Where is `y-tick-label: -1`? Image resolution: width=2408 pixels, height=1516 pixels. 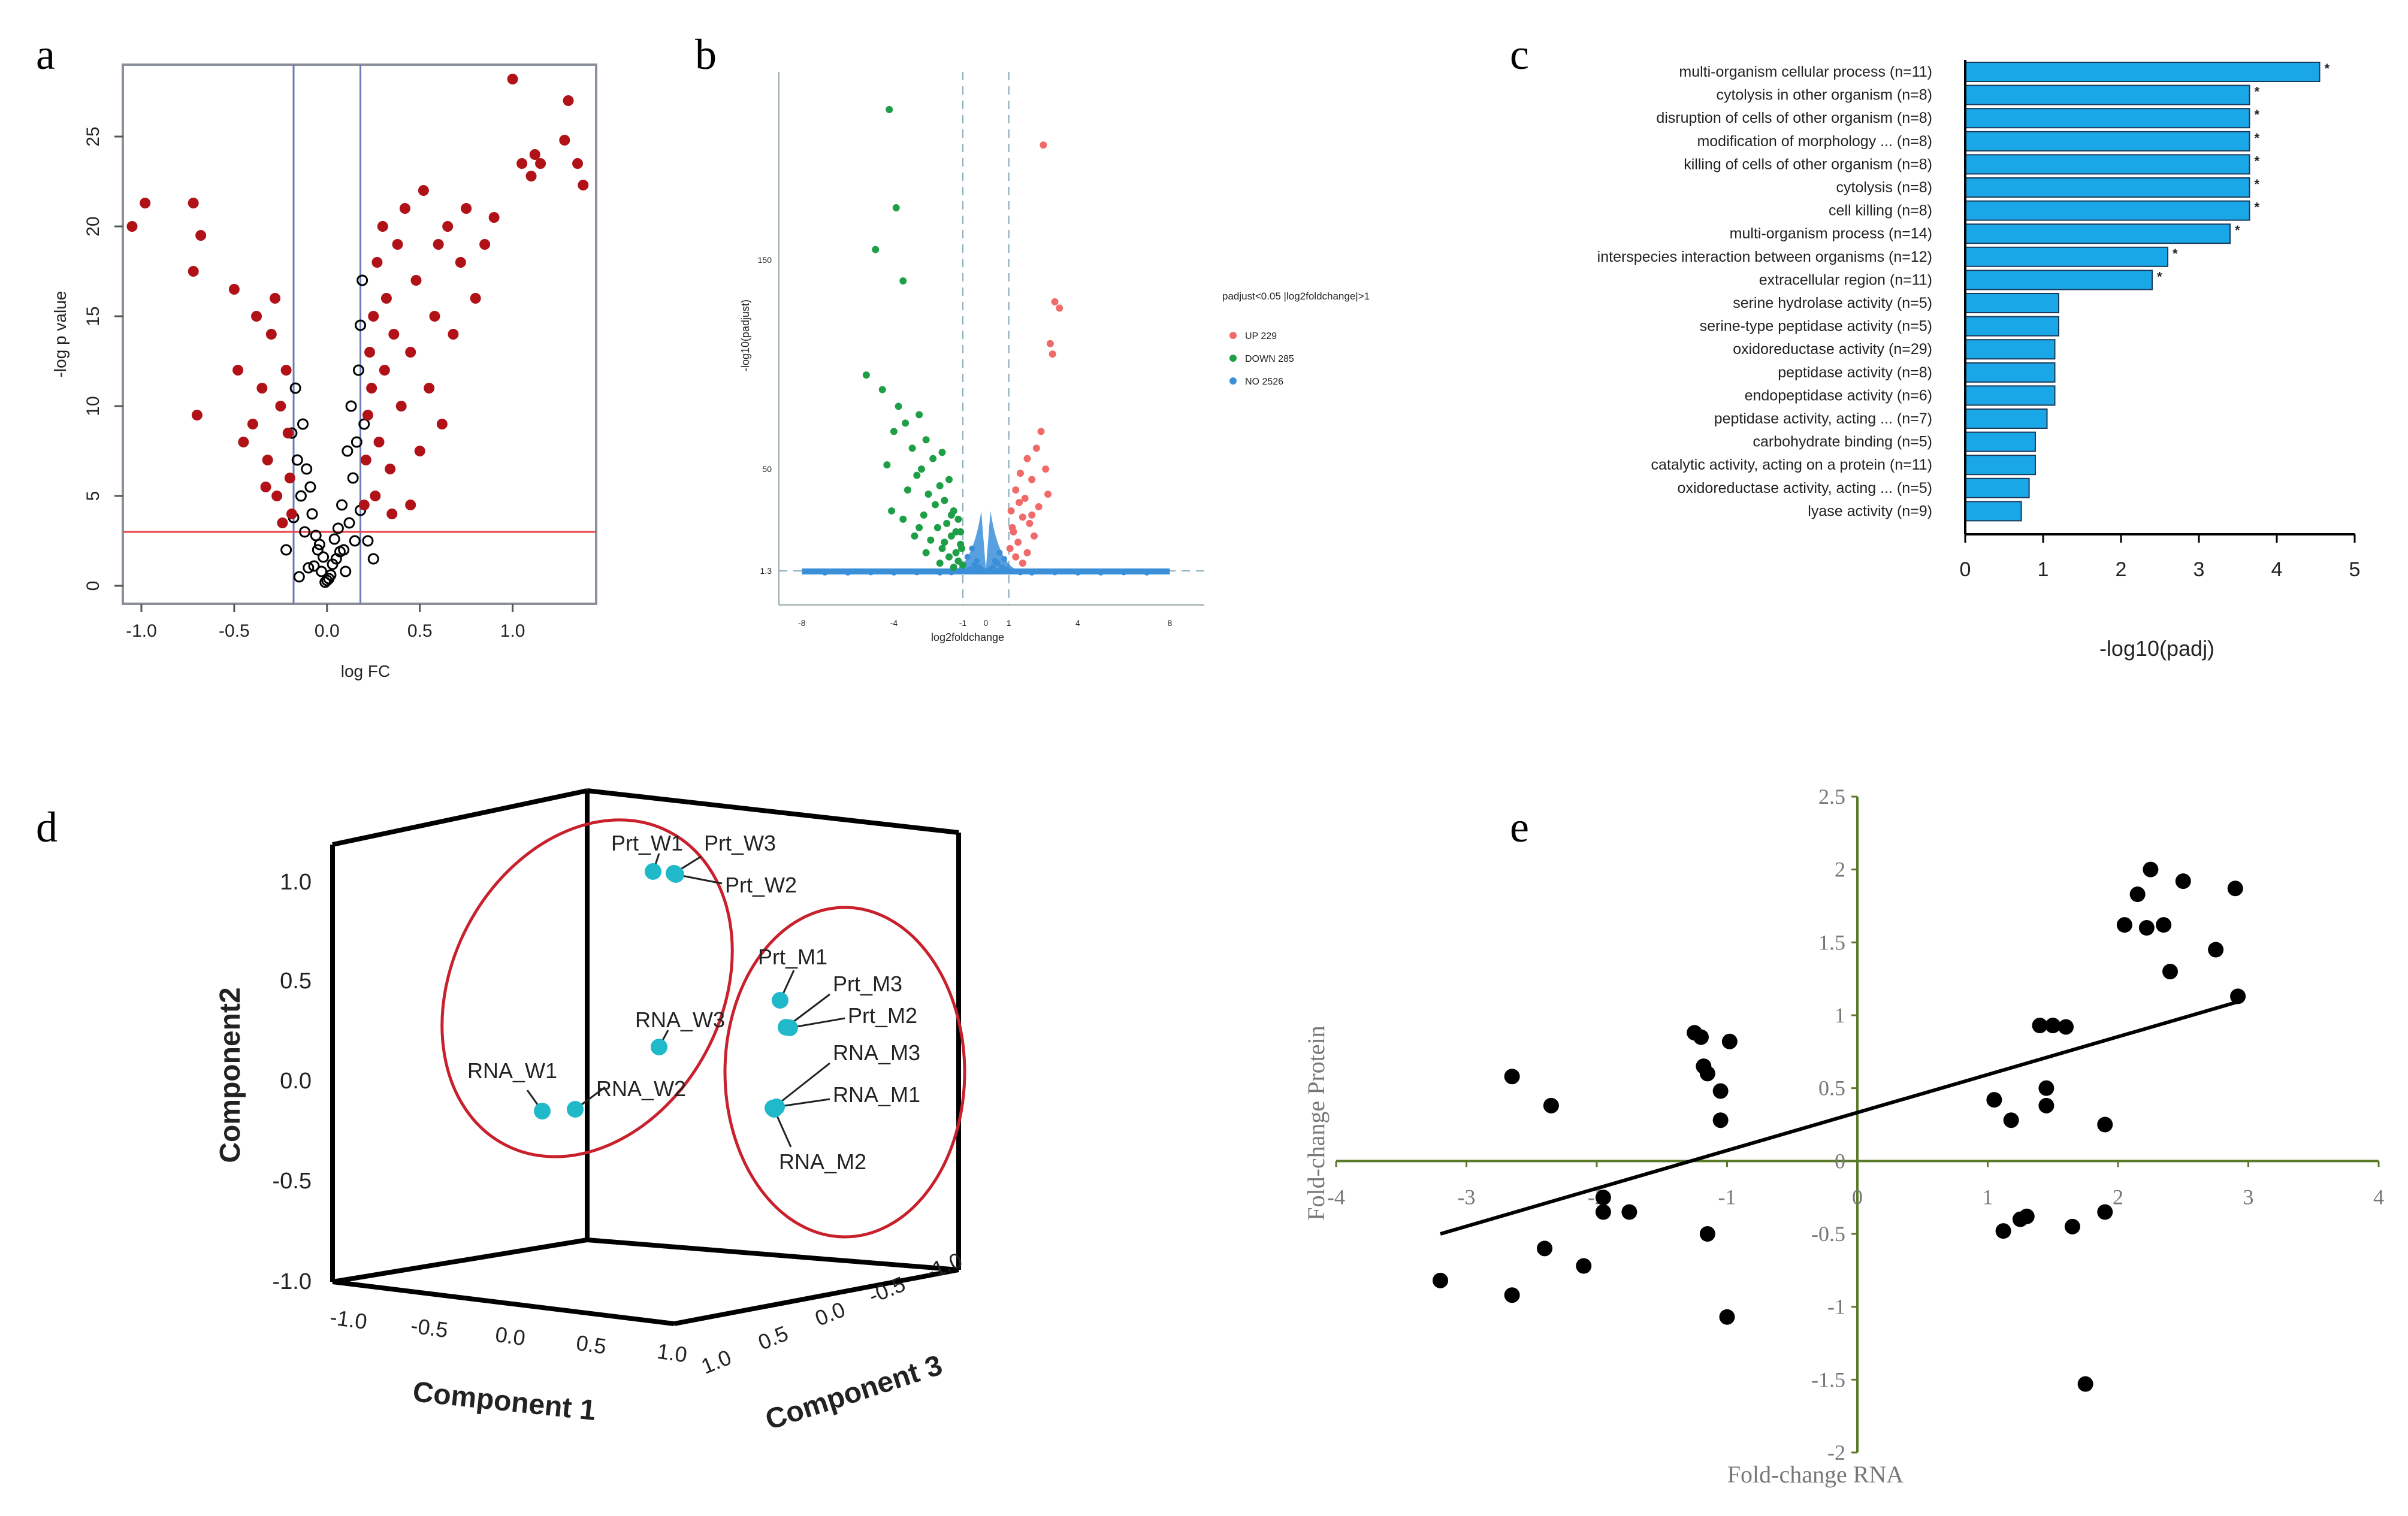
y-tick-label: -1 is located at coordinates (1836, 1307).